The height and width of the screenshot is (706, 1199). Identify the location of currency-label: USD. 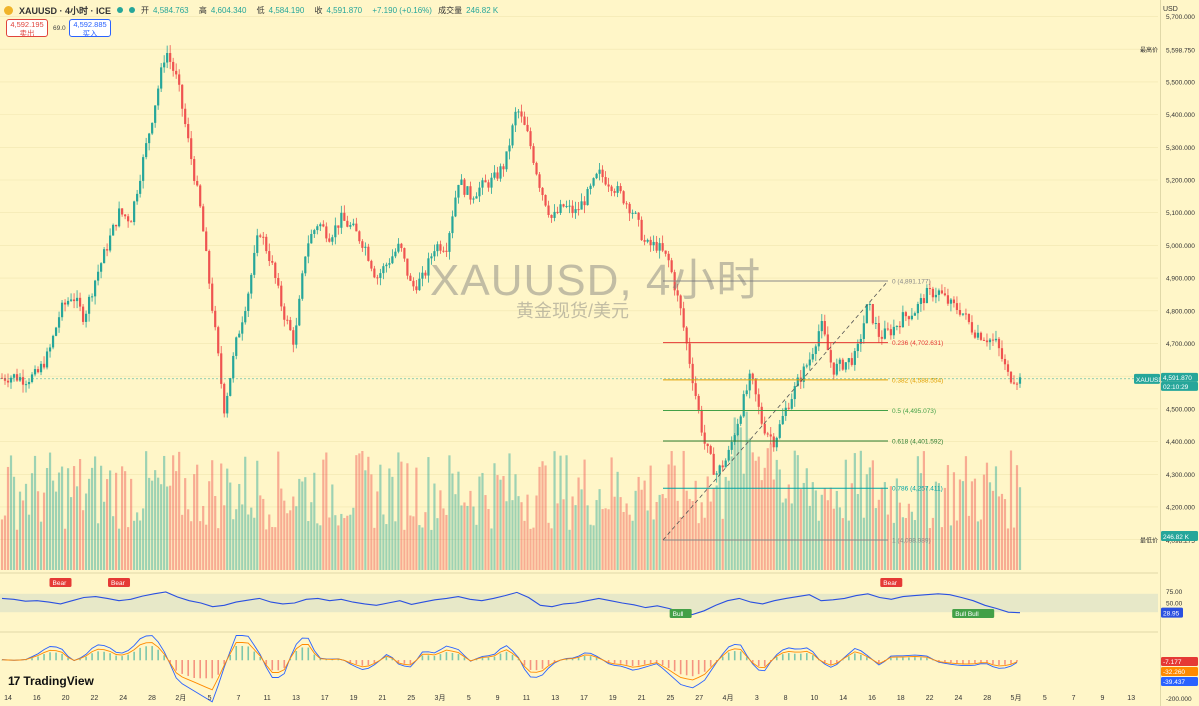
(1170, 9).